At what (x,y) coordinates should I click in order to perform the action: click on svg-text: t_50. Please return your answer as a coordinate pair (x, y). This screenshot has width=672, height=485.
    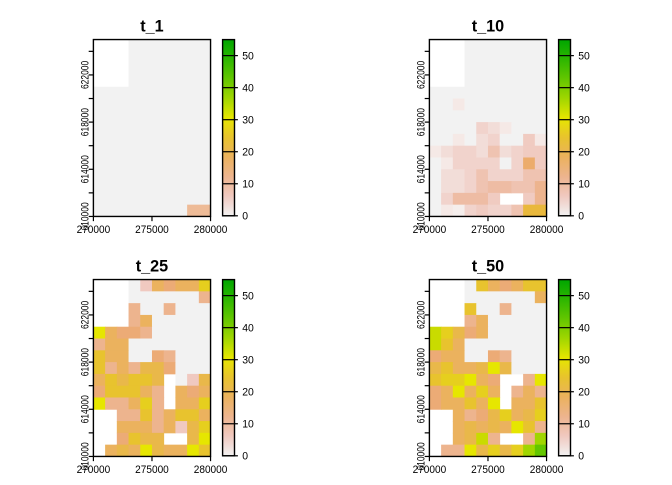
    Looking at the image, I should click on (488, 267).